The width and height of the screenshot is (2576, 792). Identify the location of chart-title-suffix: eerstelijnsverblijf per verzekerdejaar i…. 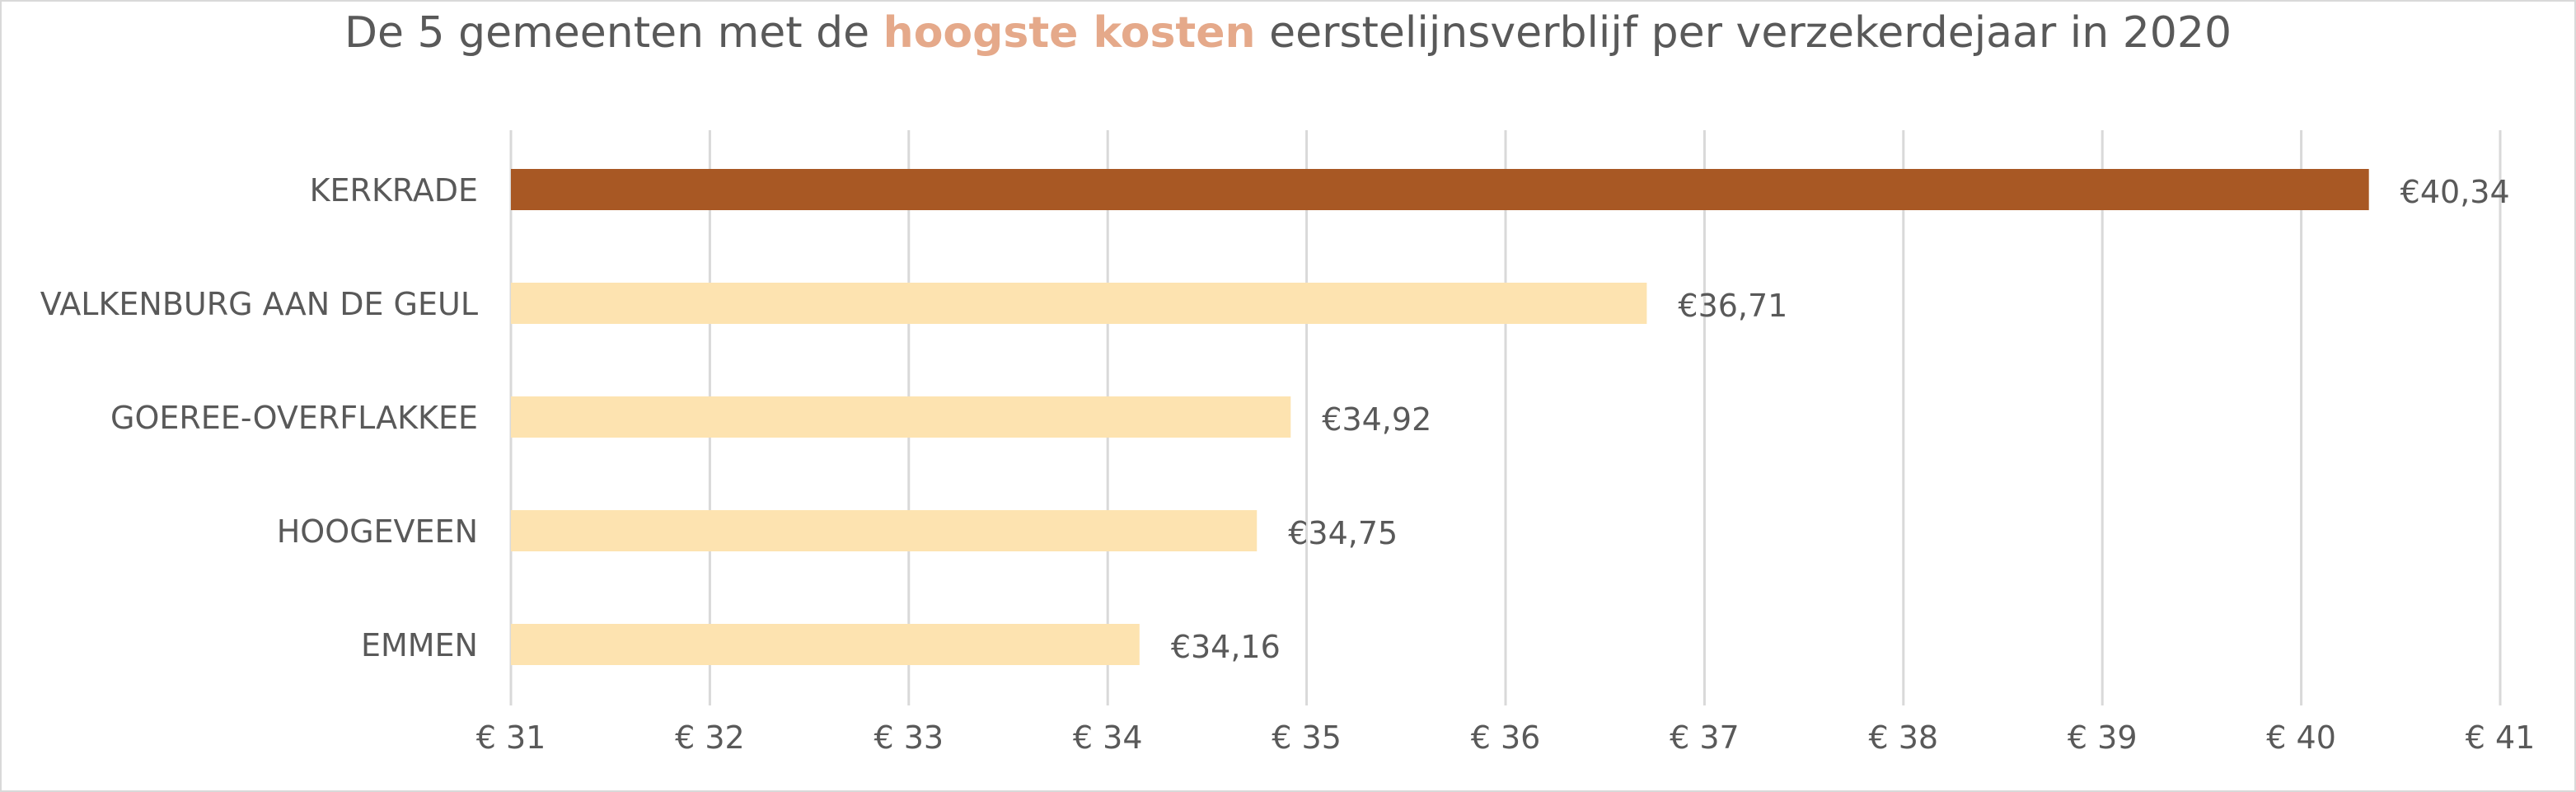
(1743, 33).